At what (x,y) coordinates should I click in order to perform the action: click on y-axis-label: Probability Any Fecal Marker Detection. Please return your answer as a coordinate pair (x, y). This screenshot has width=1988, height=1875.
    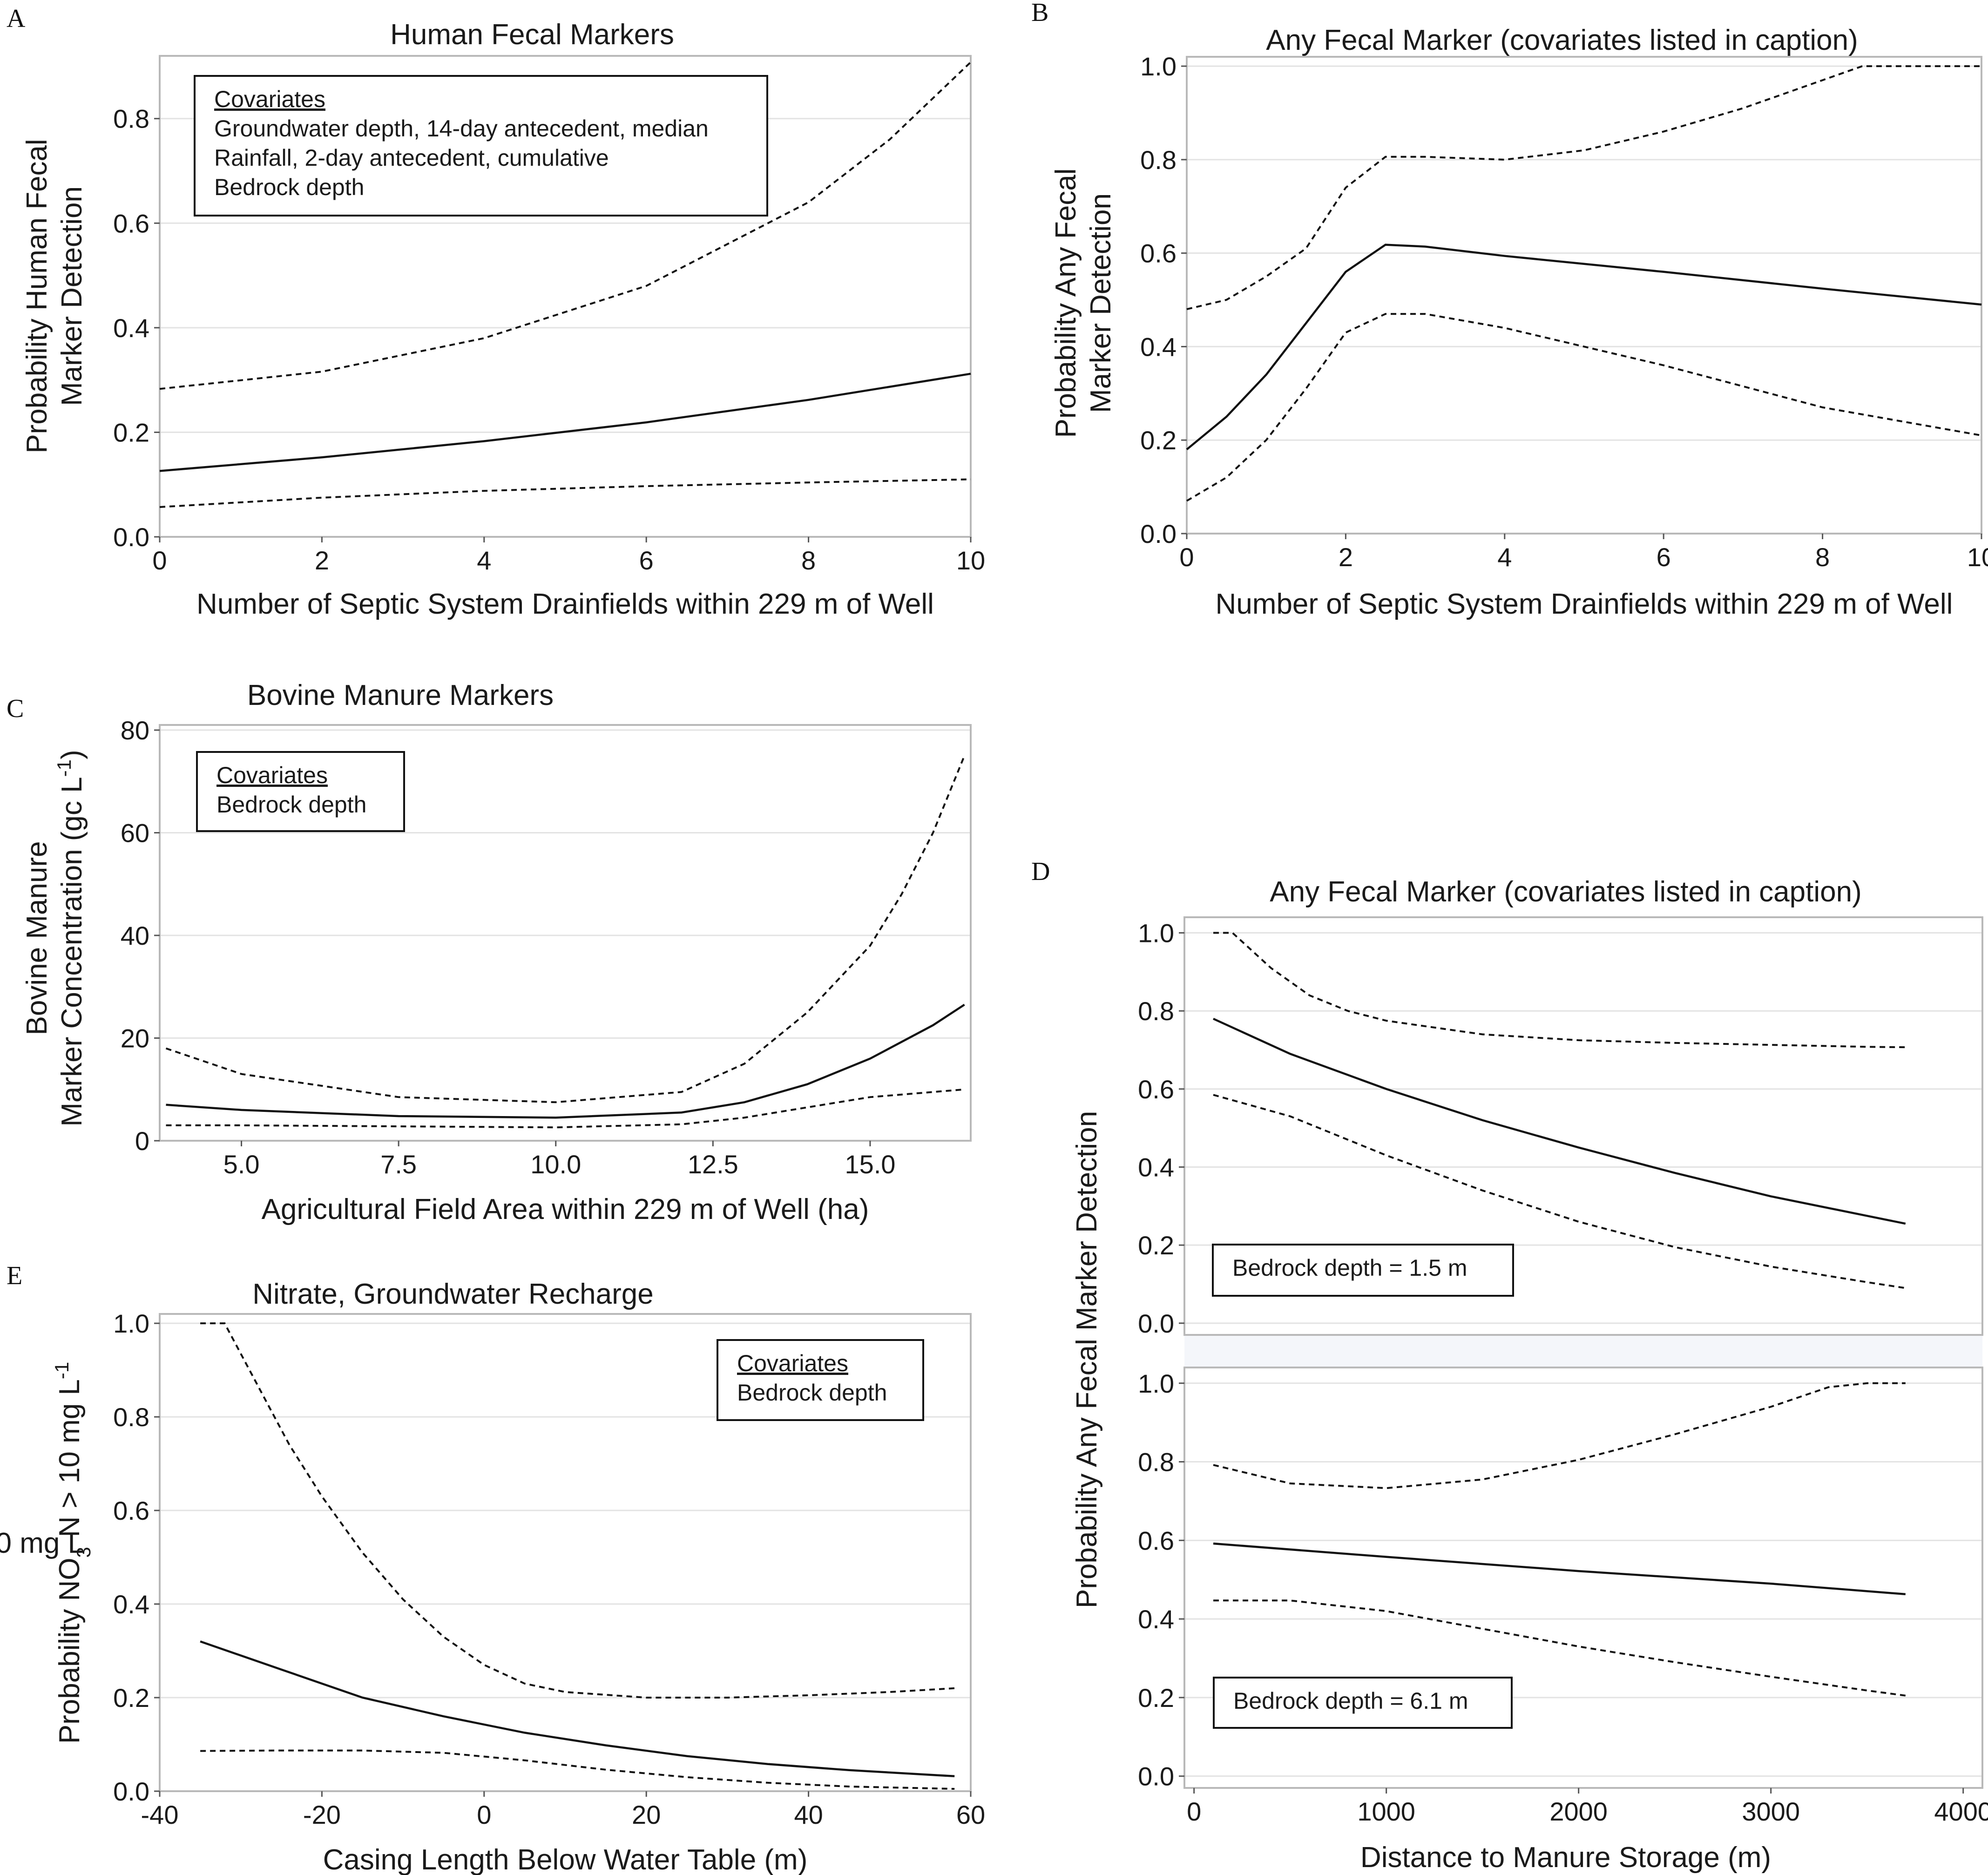
    Looking at the image, I should click on (1087, 1359).